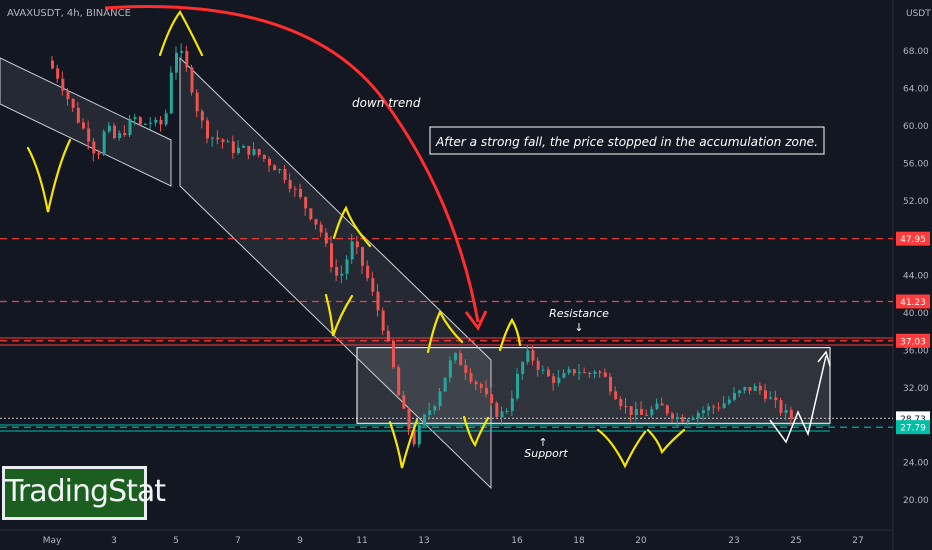  I want to click on x-tick-label: 20, so click(641, 541).